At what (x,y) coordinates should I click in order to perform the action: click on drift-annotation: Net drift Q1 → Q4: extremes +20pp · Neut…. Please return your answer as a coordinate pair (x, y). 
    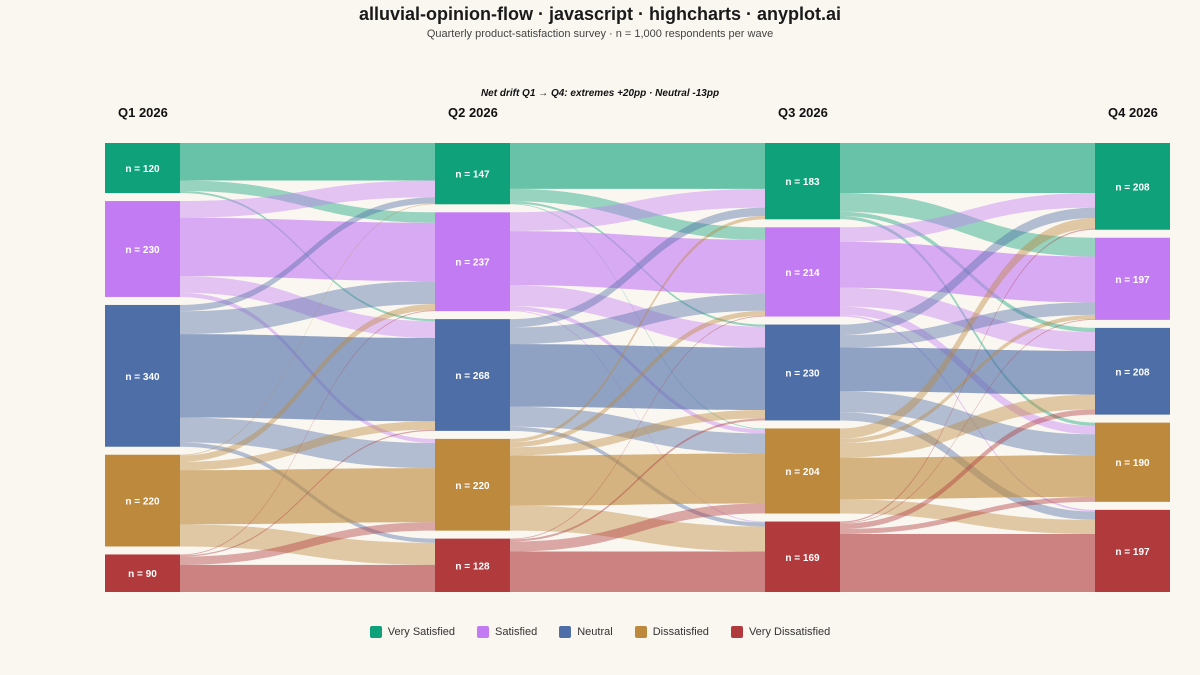
    Looking at the image, I should click on (600, 93).